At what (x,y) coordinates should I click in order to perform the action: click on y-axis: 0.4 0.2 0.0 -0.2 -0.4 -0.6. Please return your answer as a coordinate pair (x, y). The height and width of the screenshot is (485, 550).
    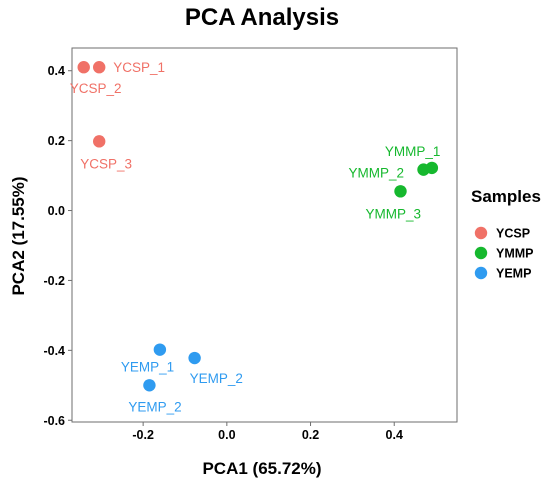
    Looking at the image, I should click on (57, 246).